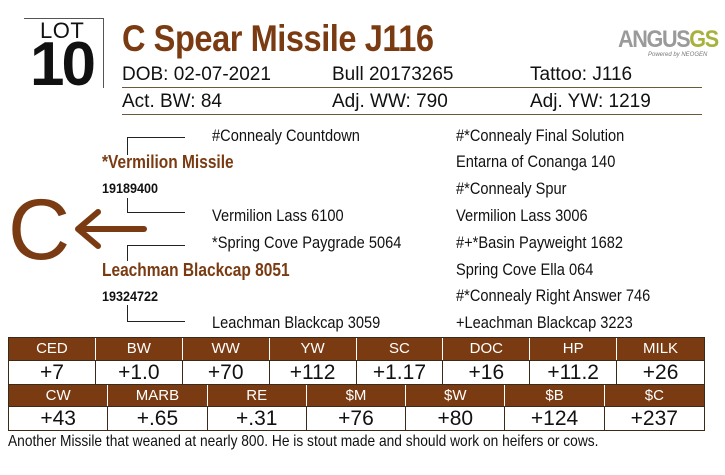 The image size is (725, 475). What do you see at coordinates (540, 135) in the screenshot?
I see `ss-sire: #*Connealy Final Solution` at bounding box center [540, 135].